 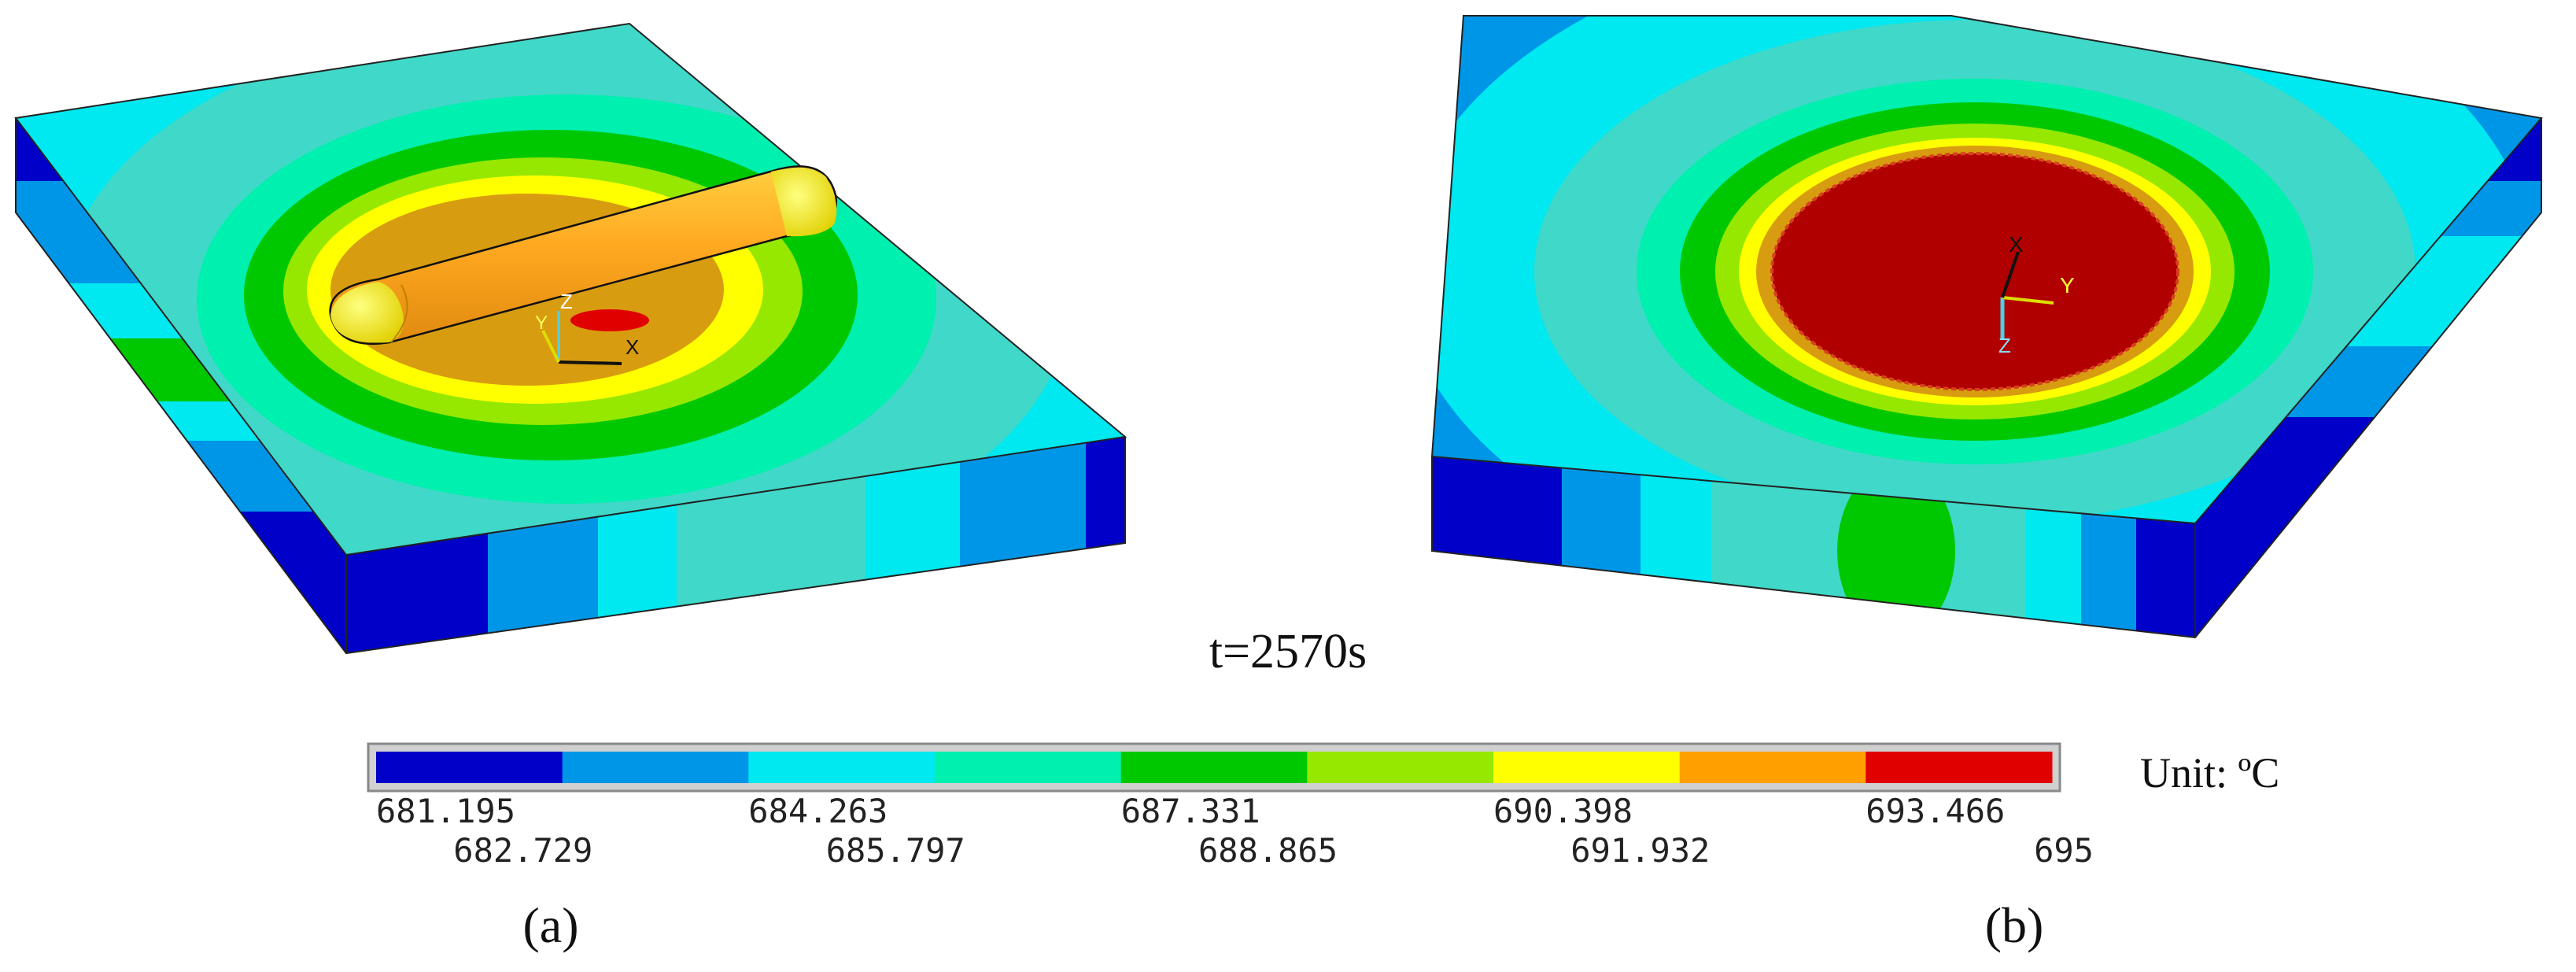 I want to click on colorbar-tick-label: 693.466, so click(x=1935, y=811).